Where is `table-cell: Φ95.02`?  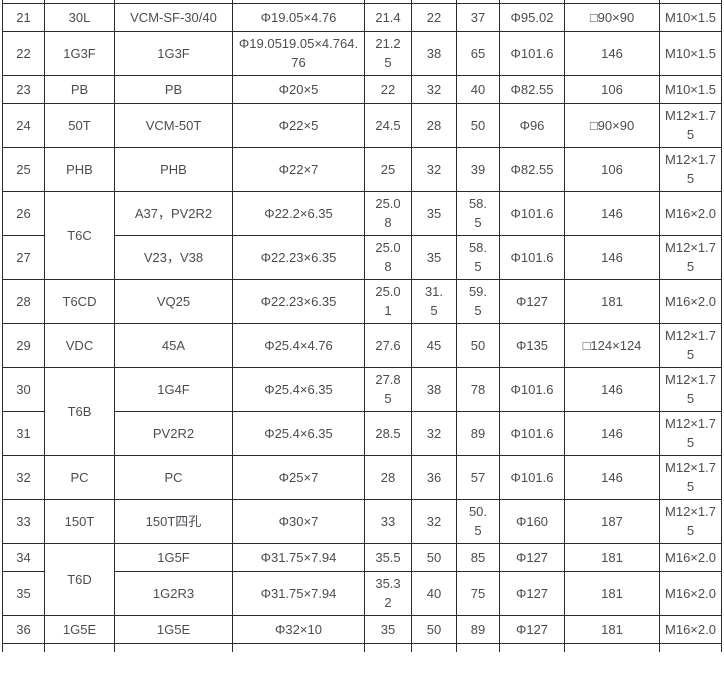
table-cell: Φ95.02 is located at coordinates (532, 17).